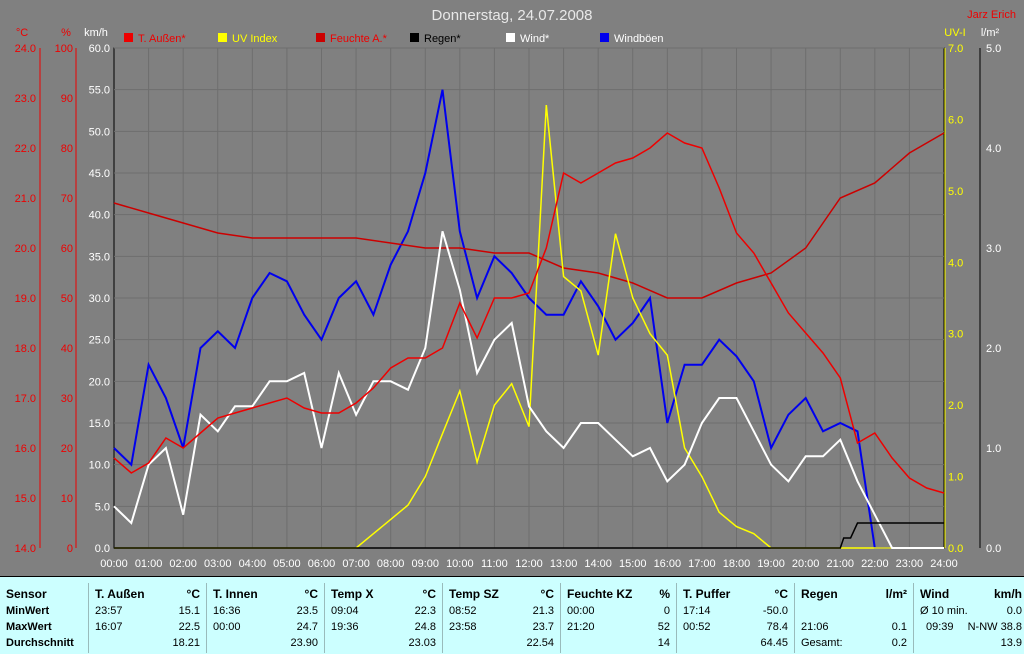 The width and height of the screenshot is (1024, 654). What do you see at coordinates (619, 618) in the screenshot?
I see `sensor-col-5: Feuchte KZ% 00:00 0 21:20 52 14` at bounding box center [619, 618].